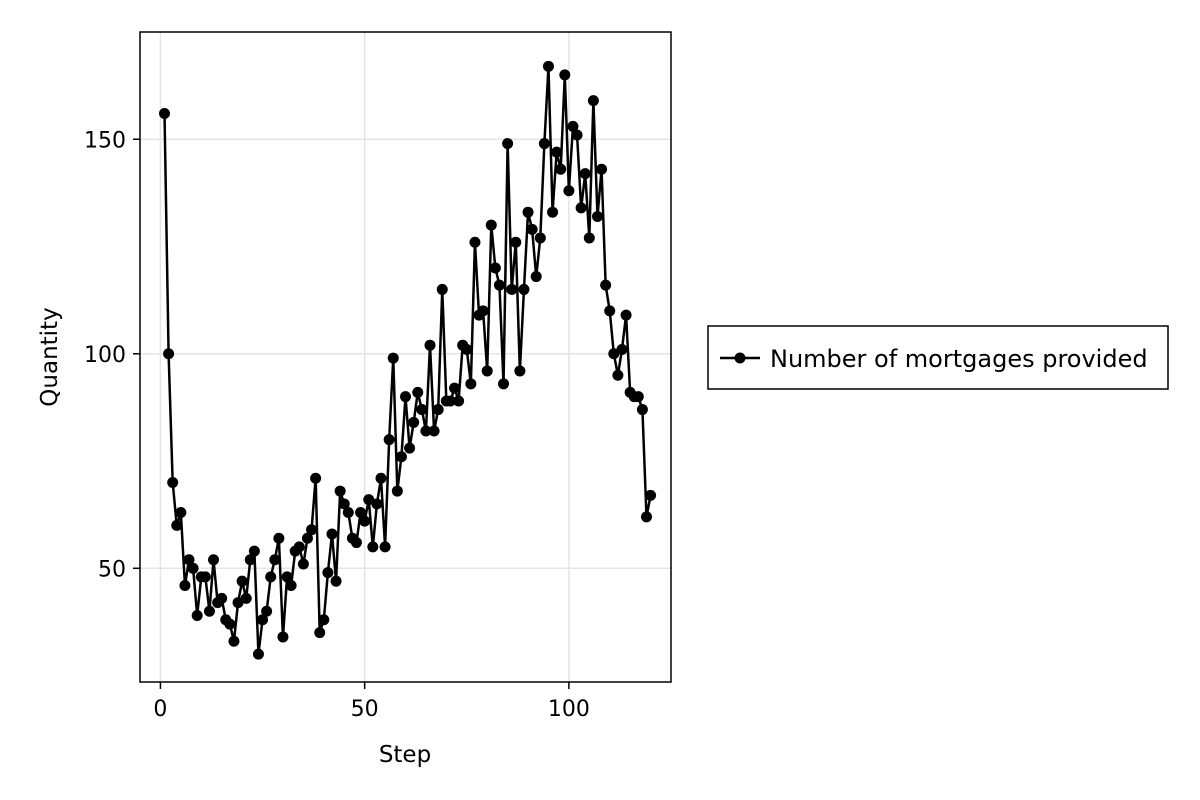 The height and width of the screenshot is (800, 1200). Describe the element at coordinates (740, 358) in the screenshot. I see `legend-marker` at that location.